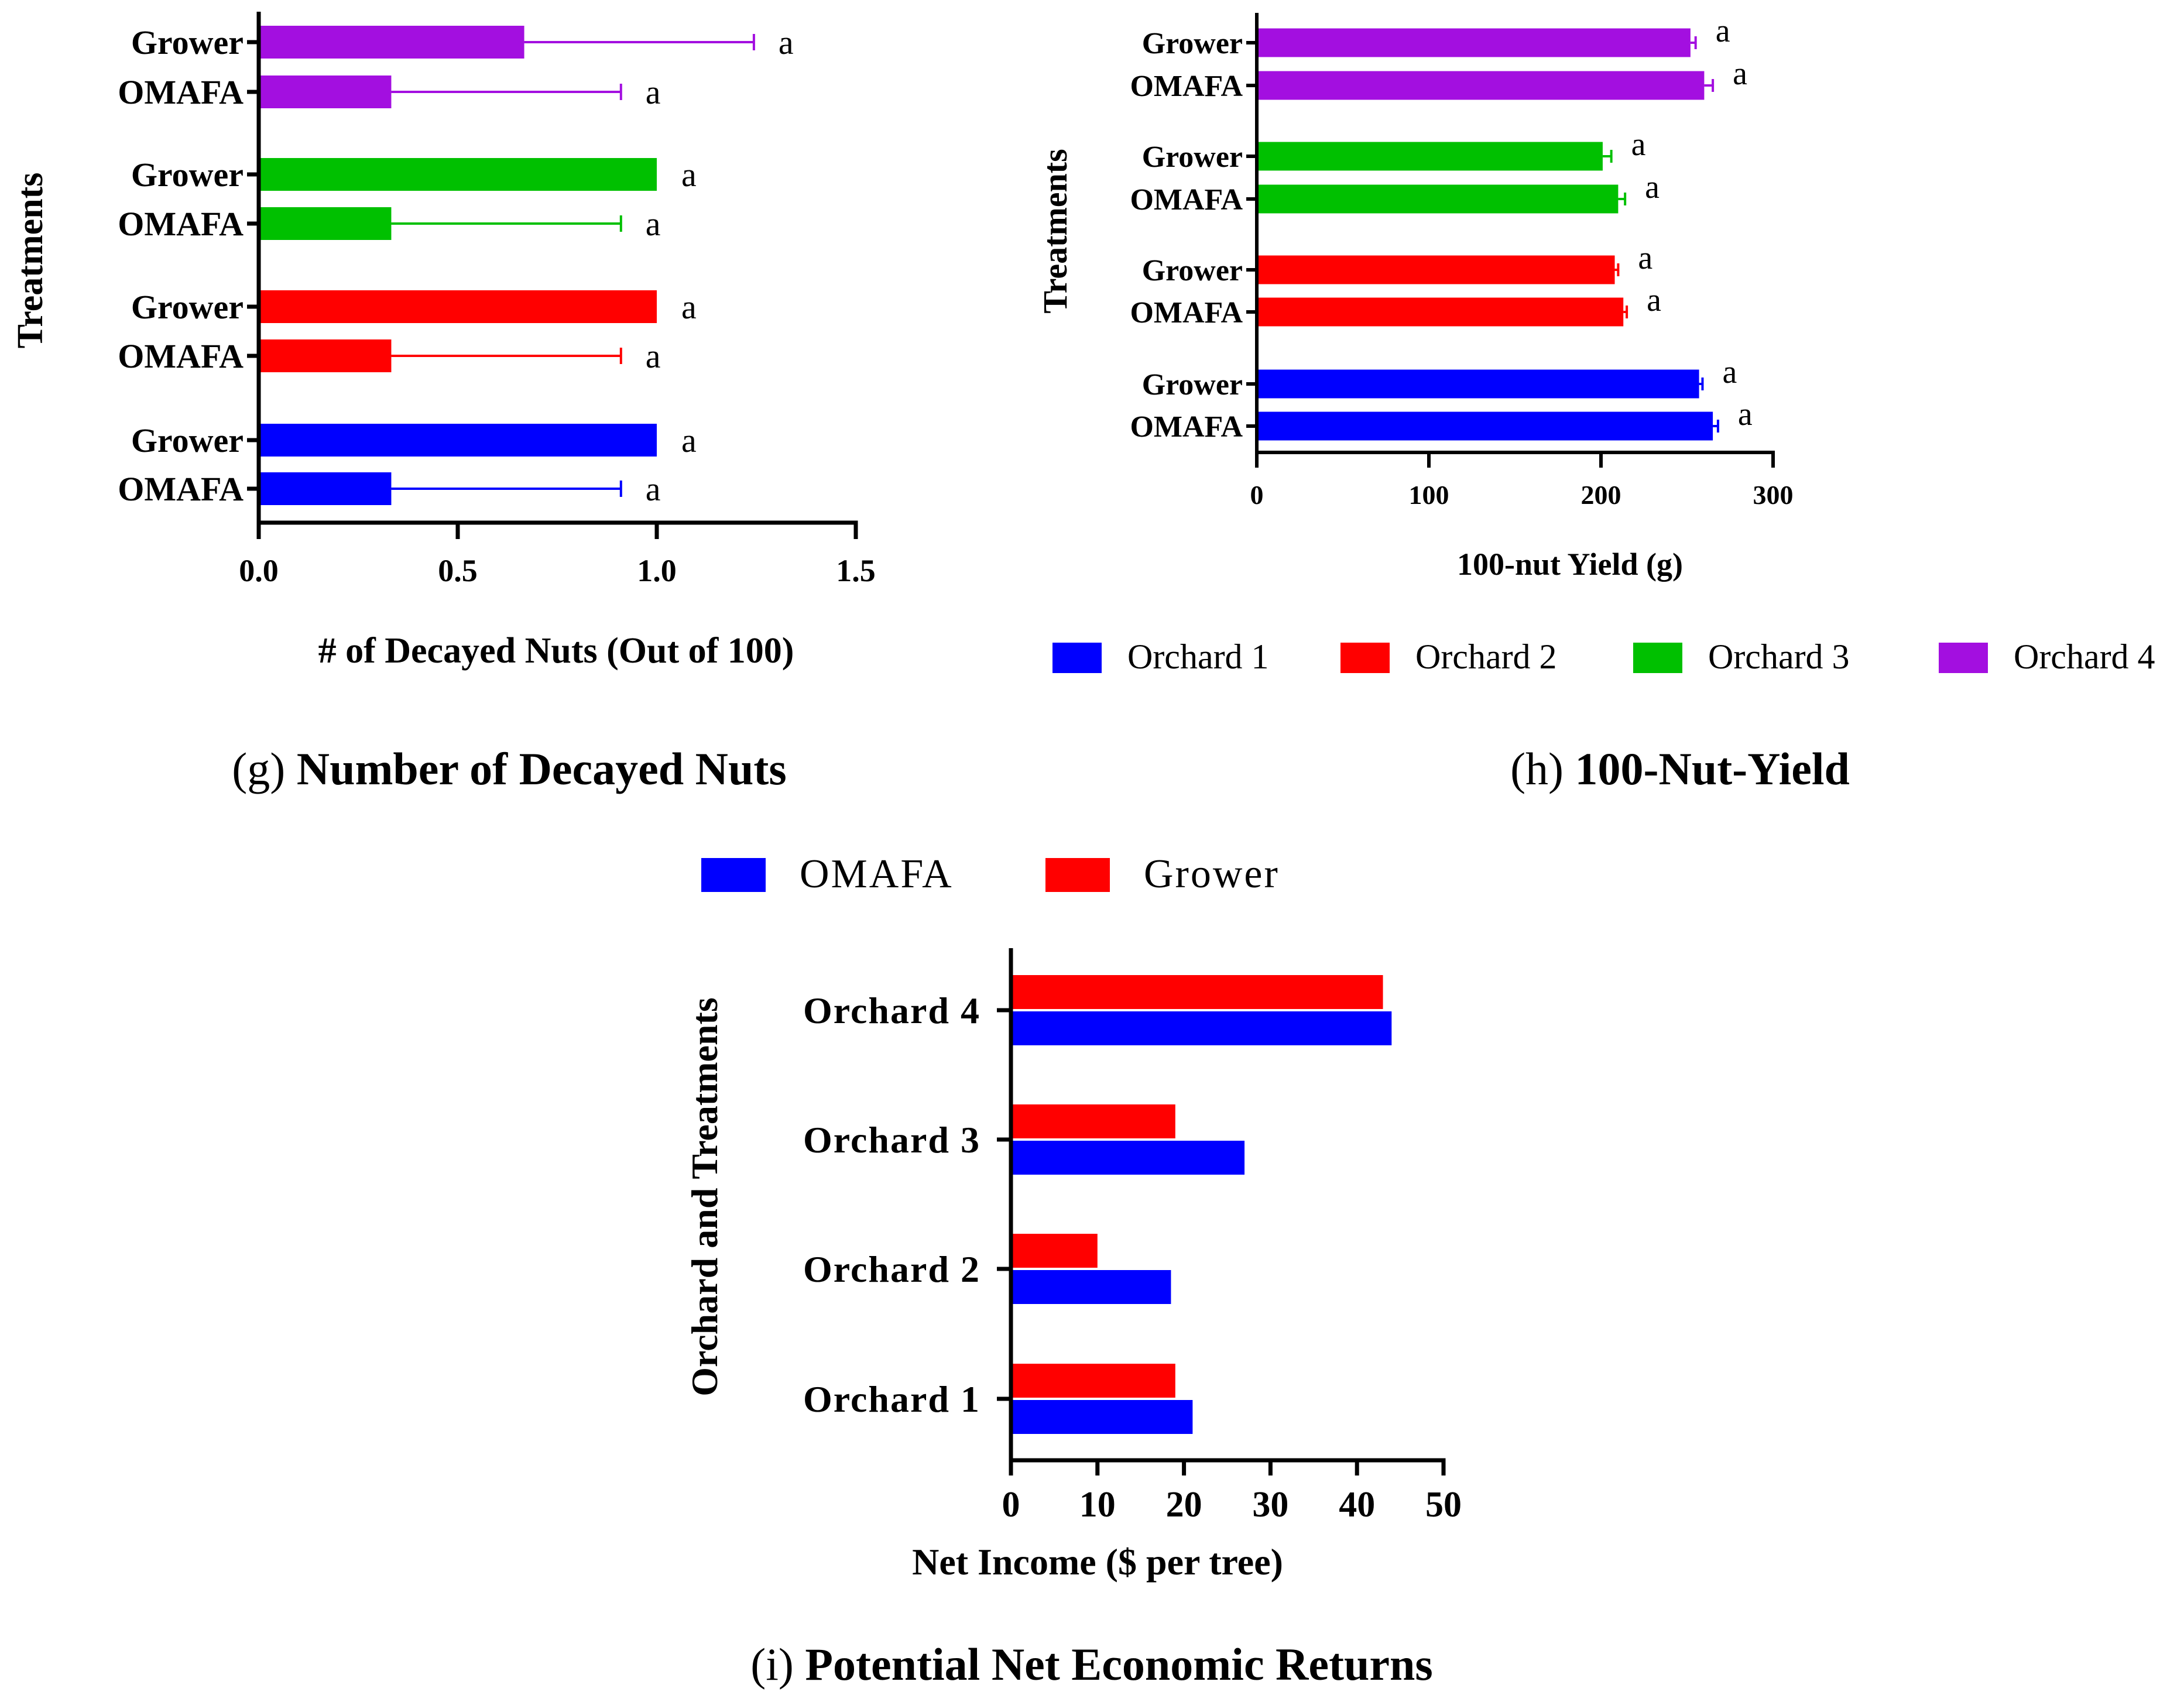 The image size is (2184, 1702). I want to click on i-ytick-label: Orchard 1, so click(891, 1399).